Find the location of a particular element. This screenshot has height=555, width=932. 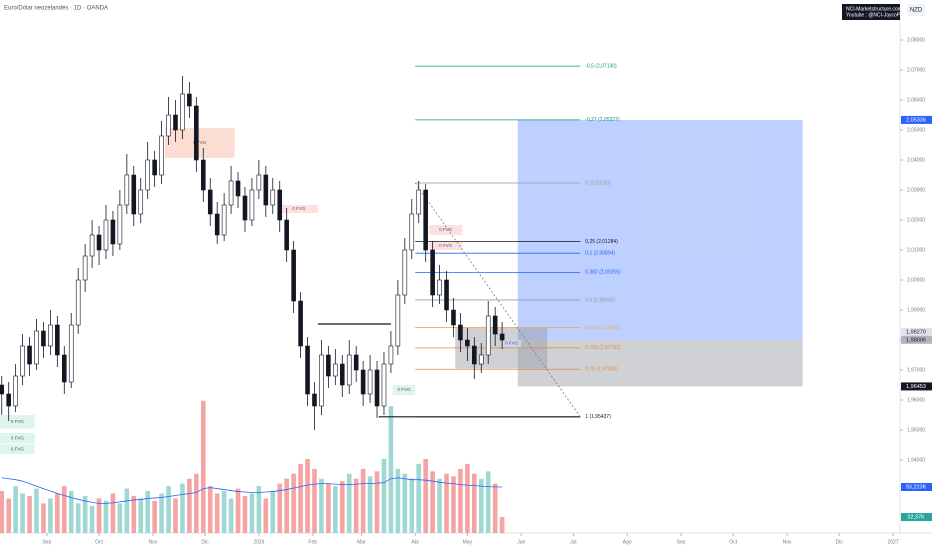

volume-ma is located at coordinates (252, 490).